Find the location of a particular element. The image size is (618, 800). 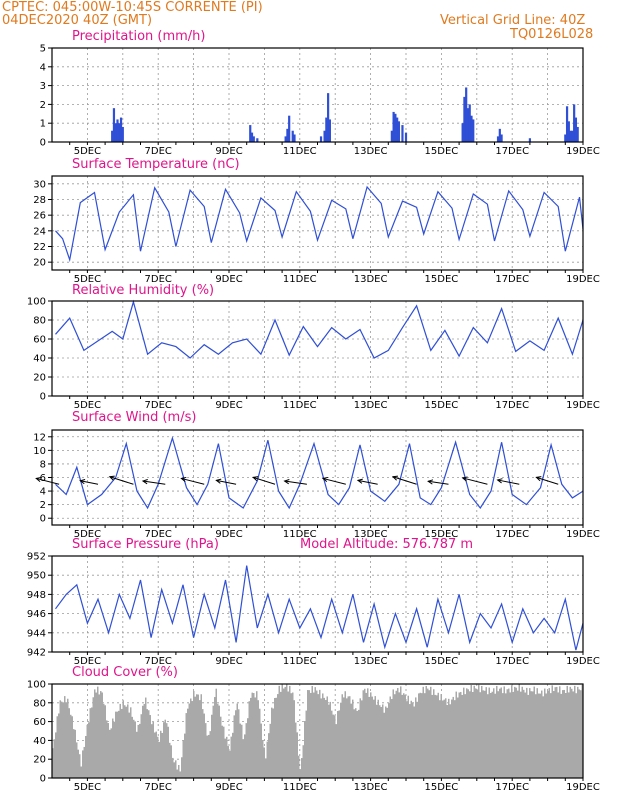

y-tick-label: 4 is located at coordinates (43, 492).